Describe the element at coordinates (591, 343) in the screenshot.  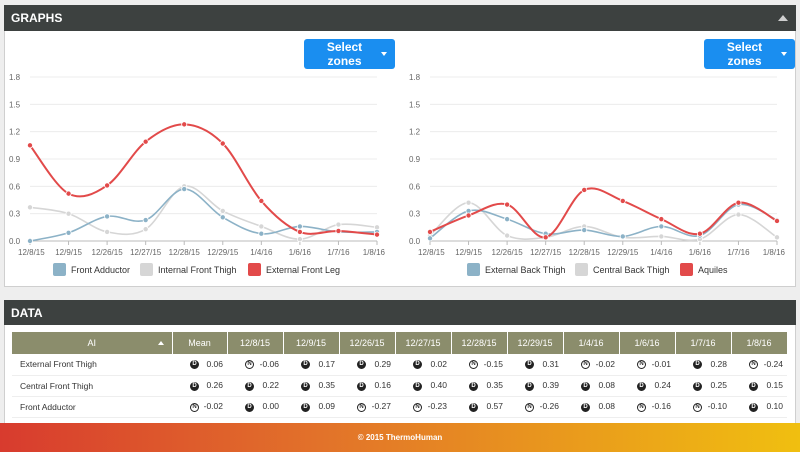
I see `column-header: 1/4/16` at that location.